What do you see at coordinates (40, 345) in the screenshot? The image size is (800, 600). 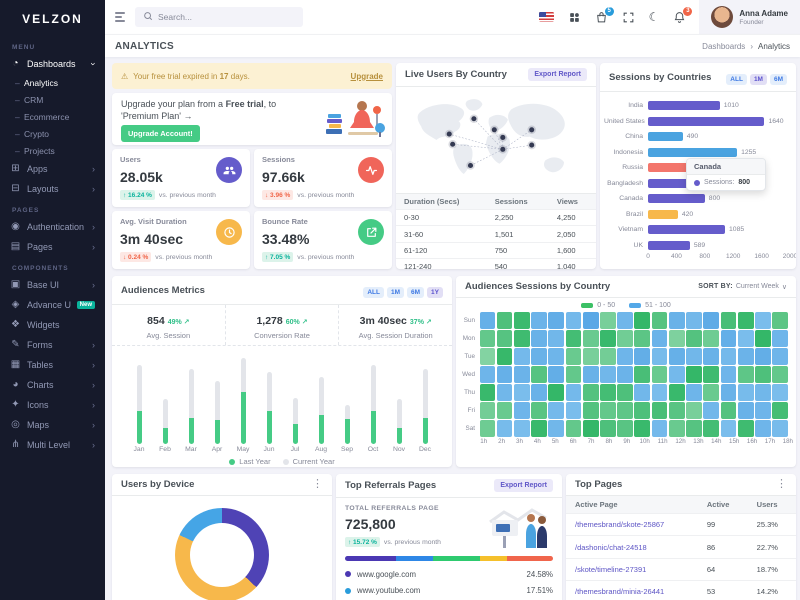 I see `sidebar-item-label: Forms` at bounding box center [40, 345].